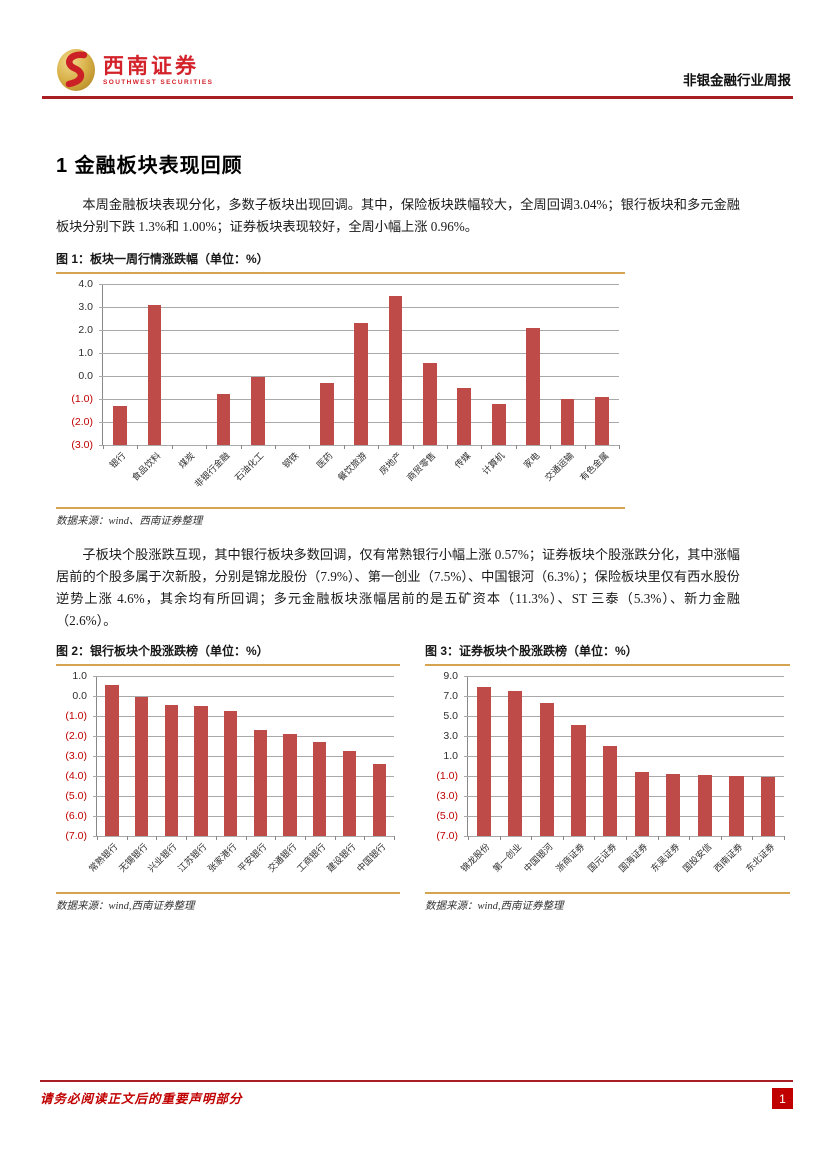 This screenshot has width=827, height=1169. Describe the element at coordinates (252, 857) in the screenshot. I see `x-category-label-text: 平安银行` at that location.